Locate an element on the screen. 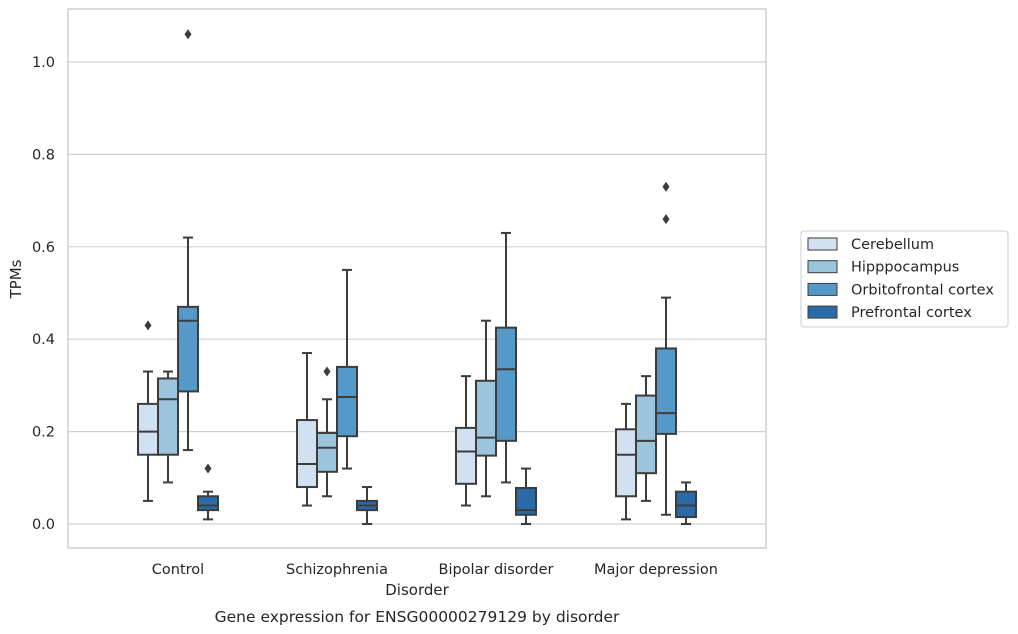  legend-label: Orbitofrontal cortex is located at coordinates (922, 290).